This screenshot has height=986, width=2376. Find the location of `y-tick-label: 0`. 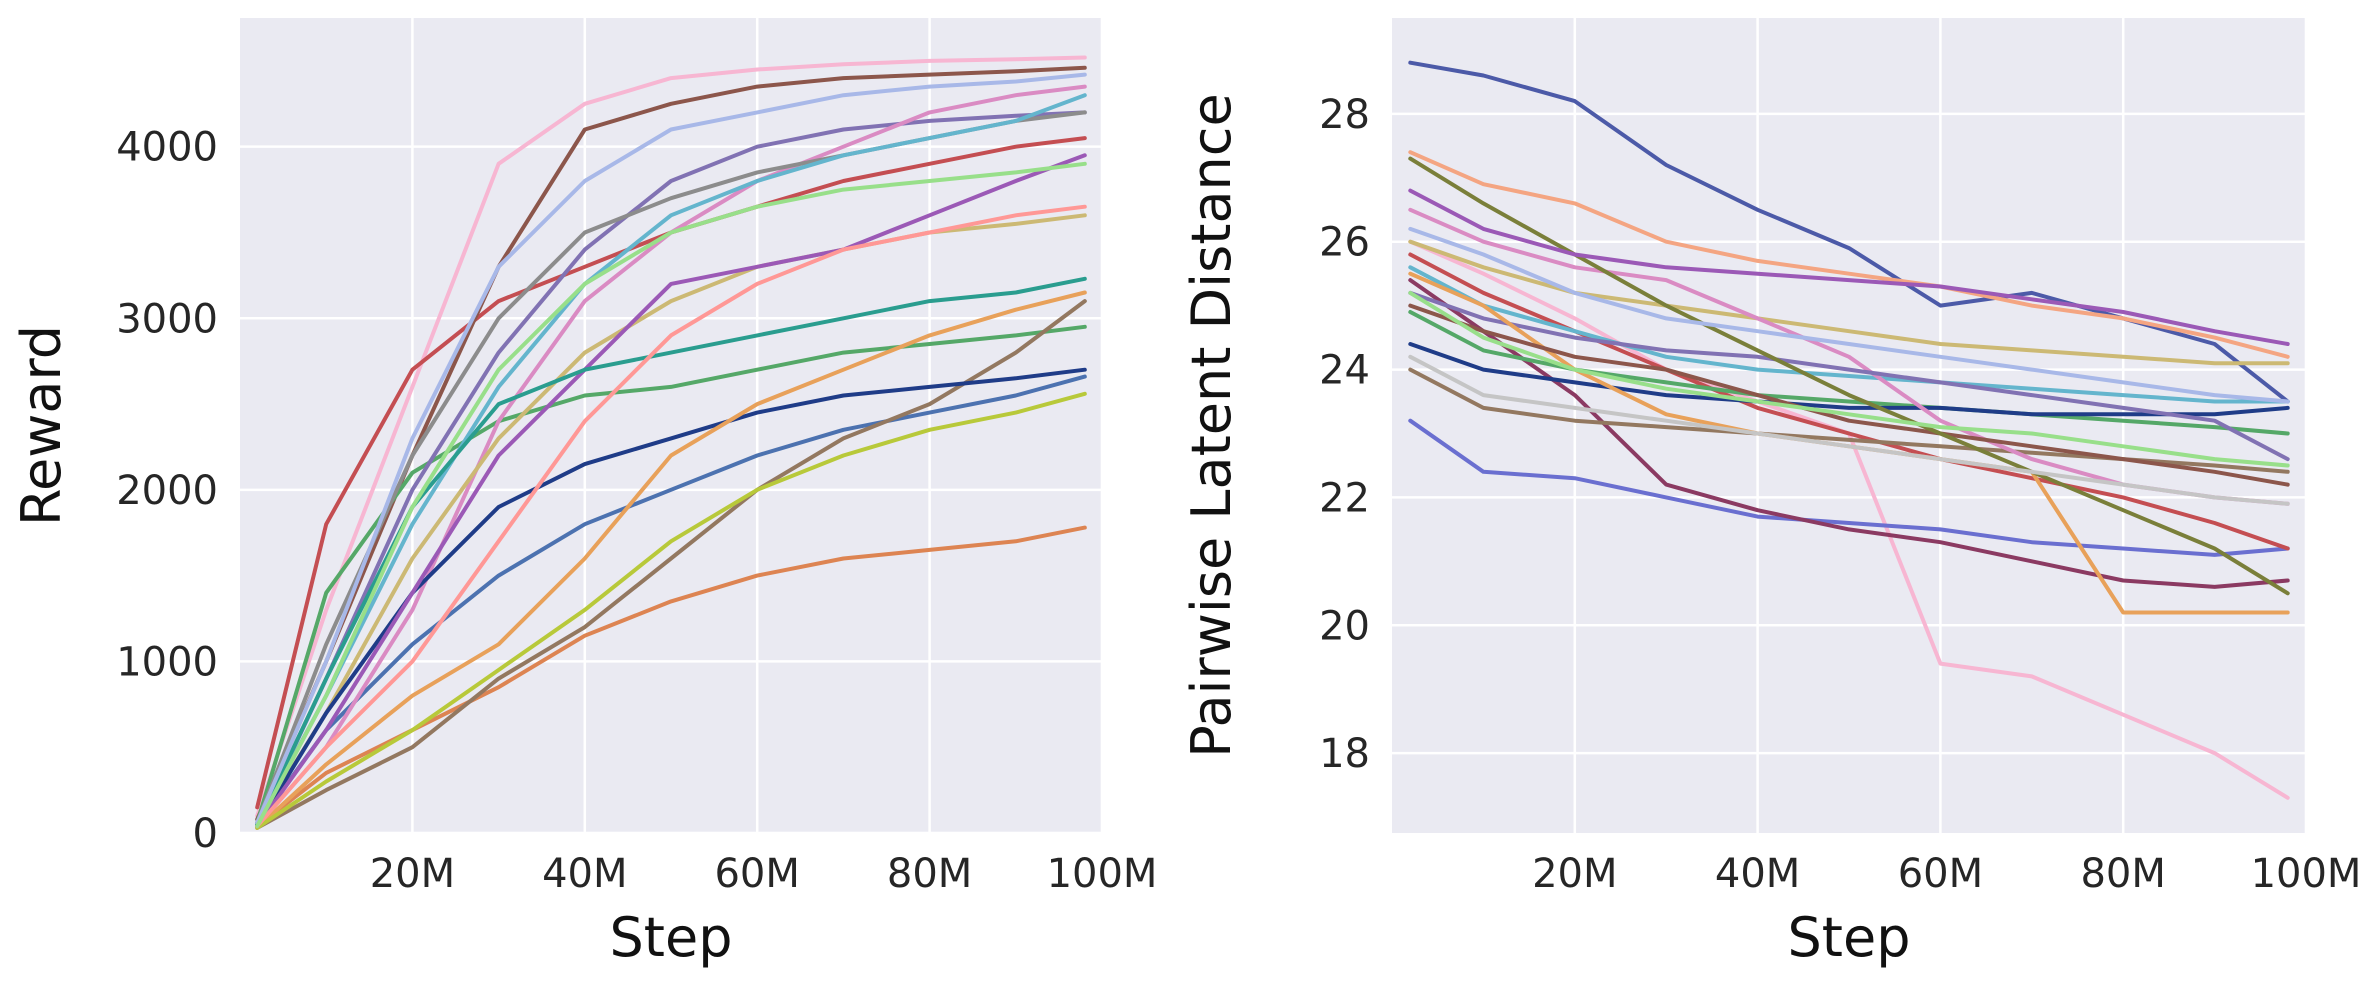

y-tick-label: 0 is located at coordinates (205, 834).